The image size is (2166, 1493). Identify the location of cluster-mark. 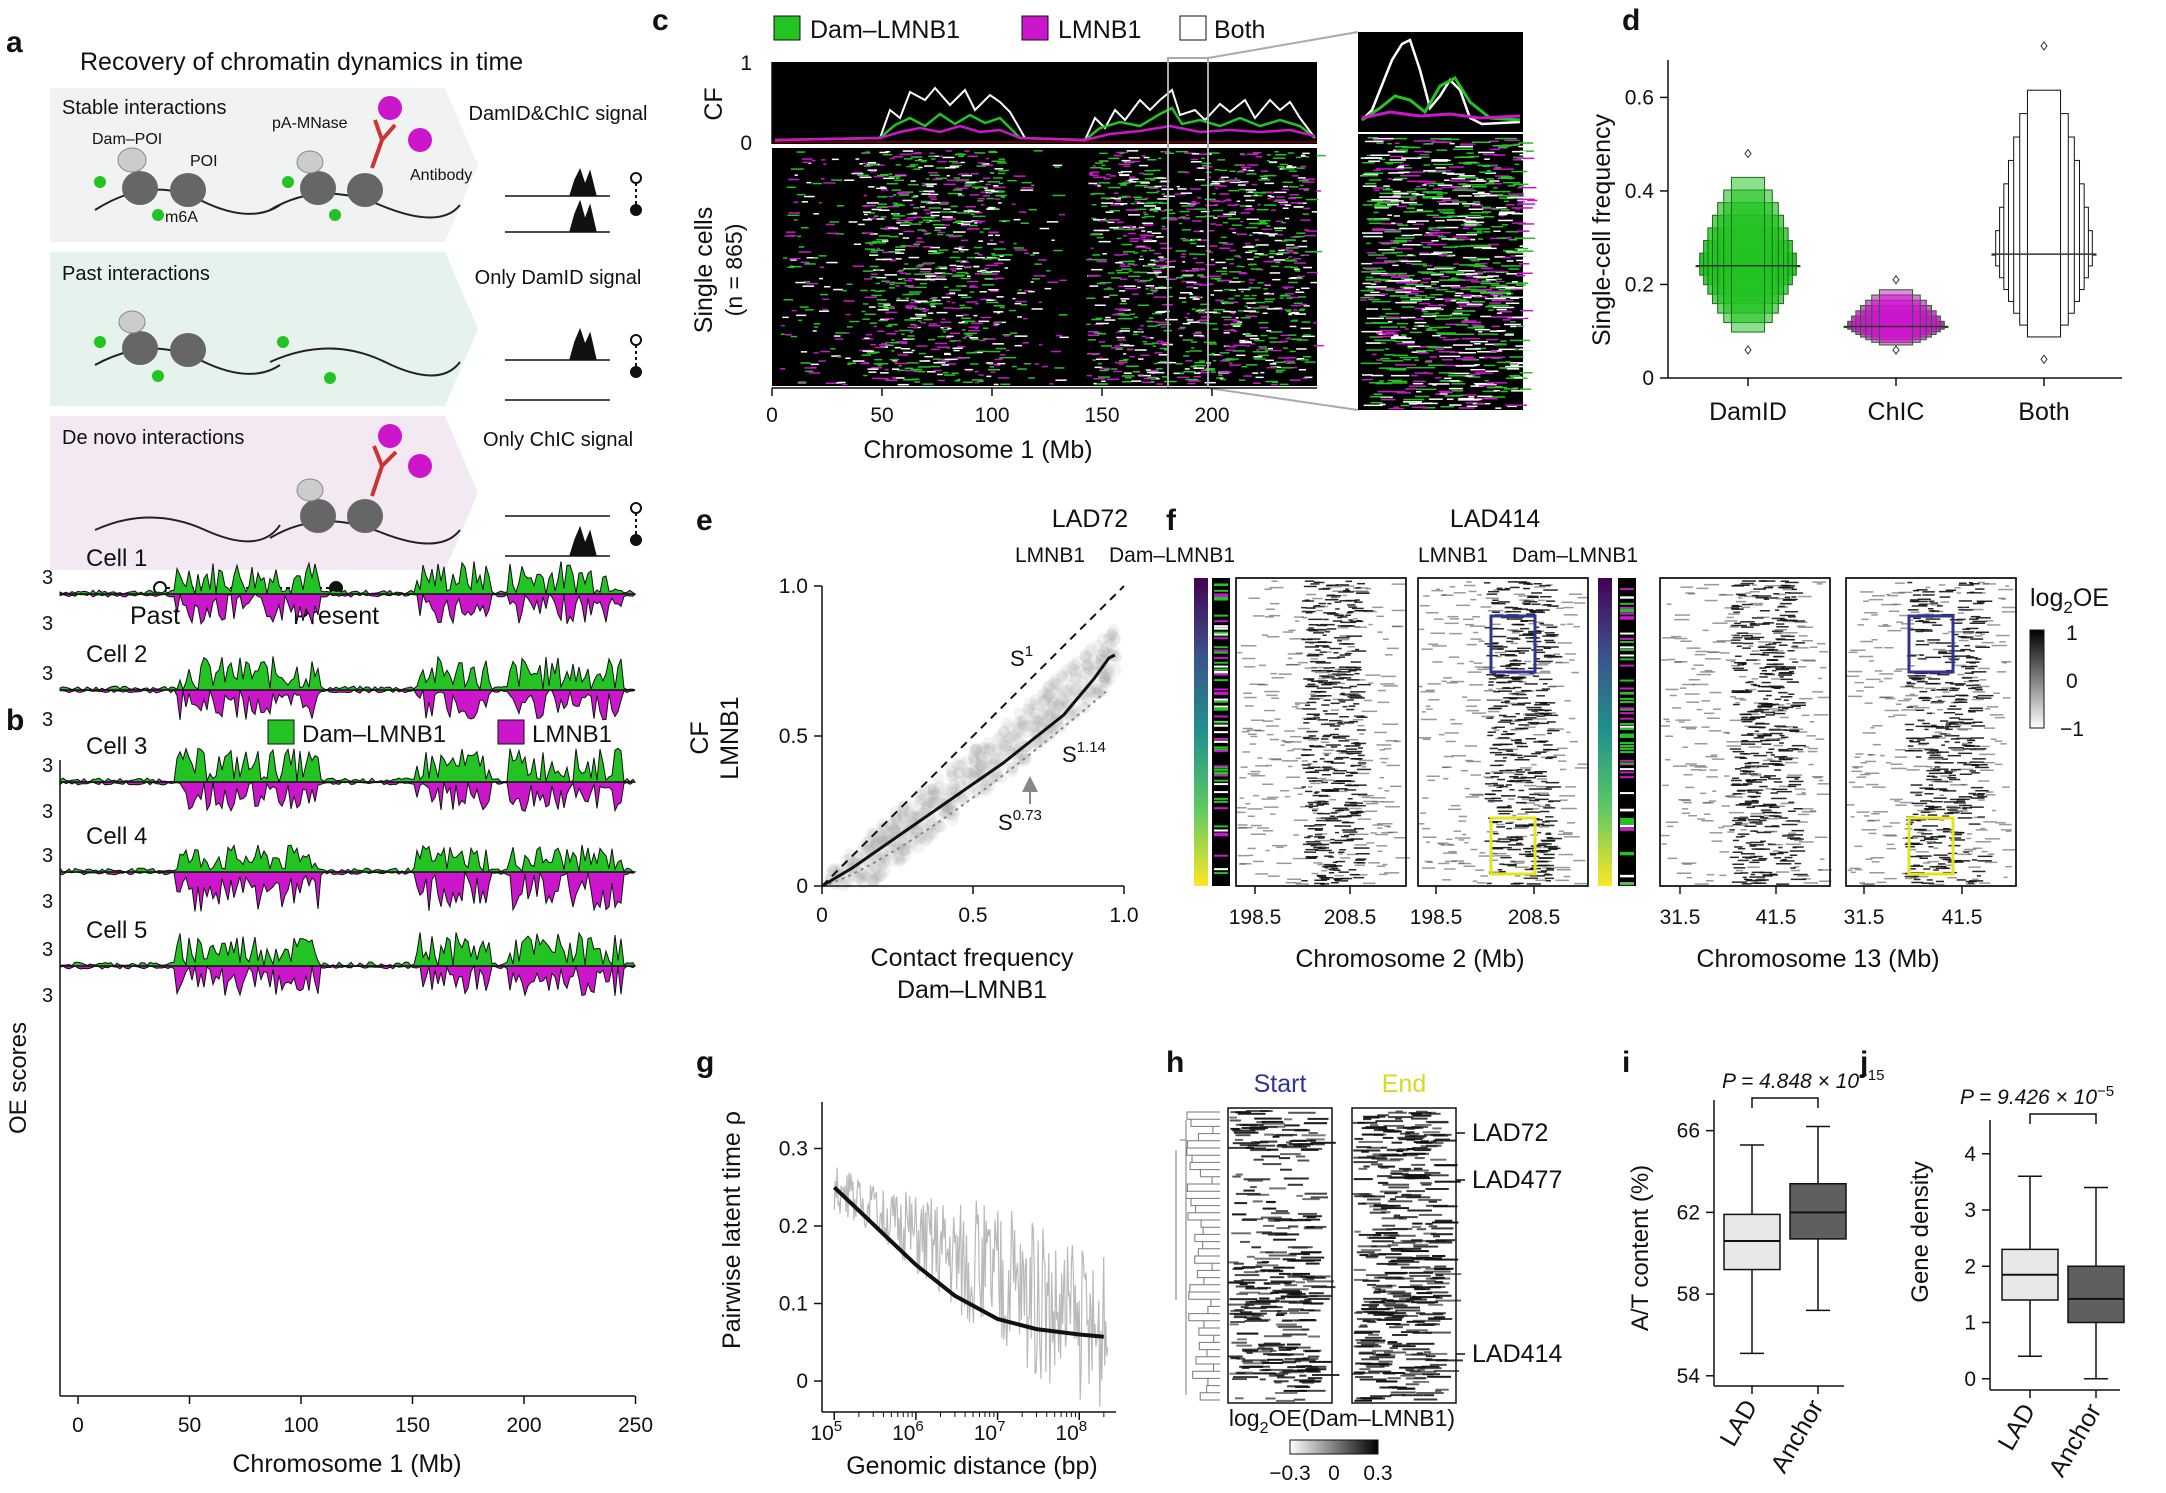
(1221, 666).